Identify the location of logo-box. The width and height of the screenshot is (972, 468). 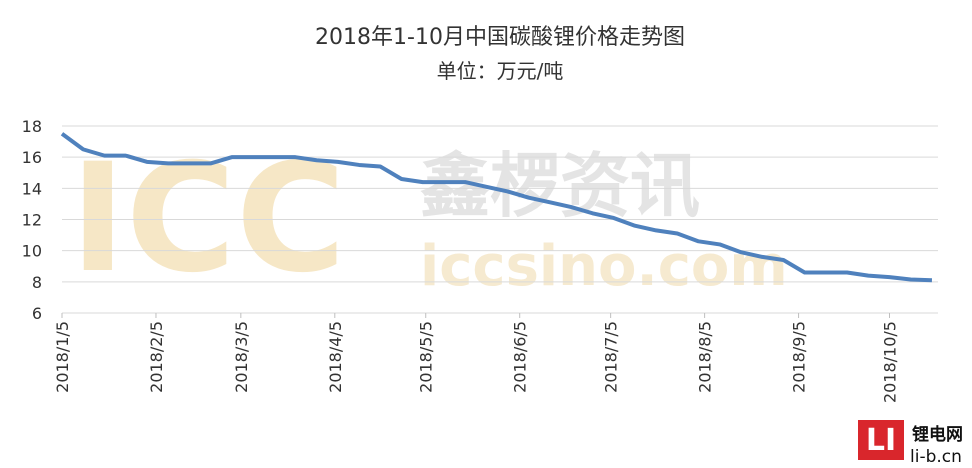
(881, 440).